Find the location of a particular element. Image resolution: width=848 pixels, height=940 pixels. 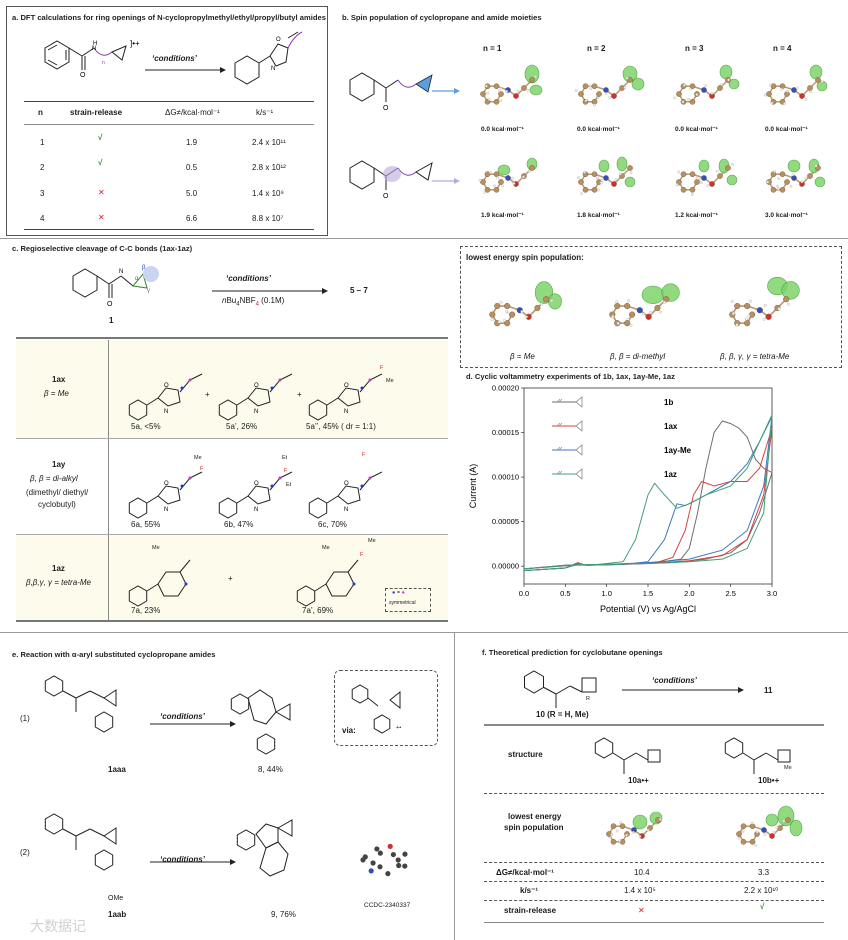

row-n: 4 is located at coordinates (42, 218).